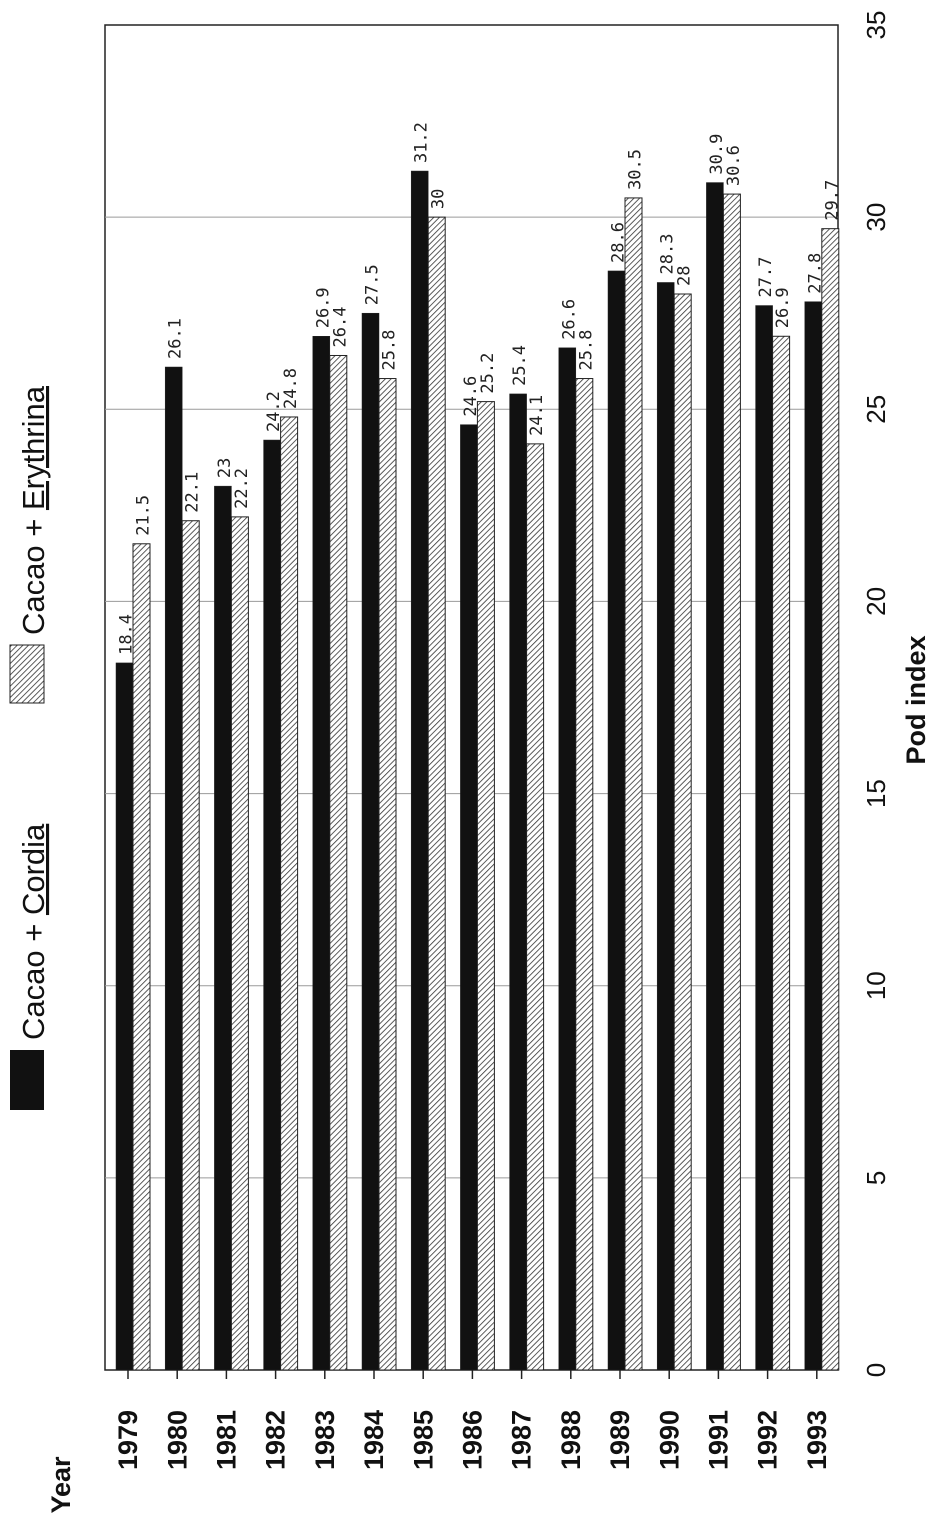  Describe the element at coordinates (876, 25) in the screenshot. I see `pod-index-tick-label: 35` at that location.